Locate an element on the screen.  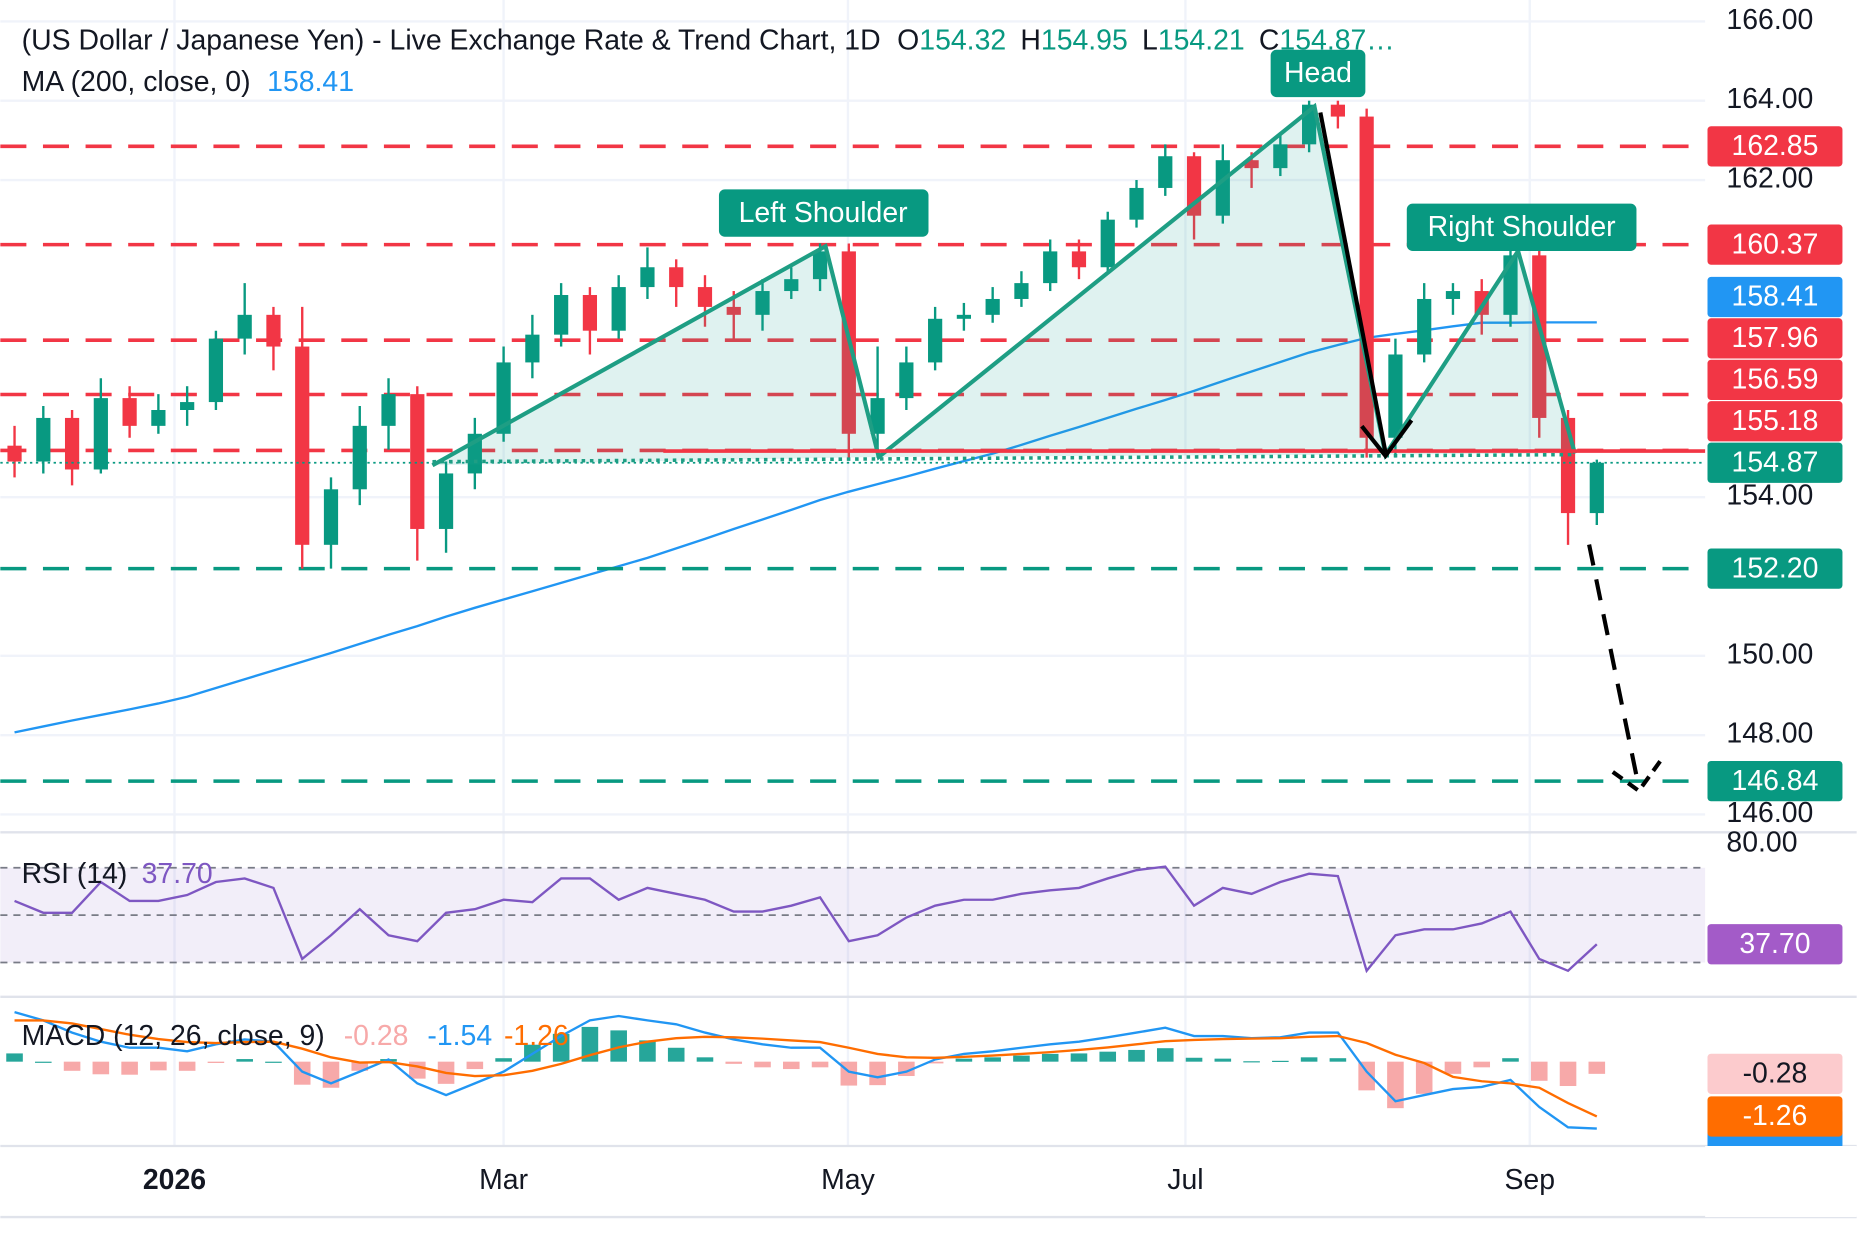
price-label: 155.18 is located at coordinates (1775, 421).